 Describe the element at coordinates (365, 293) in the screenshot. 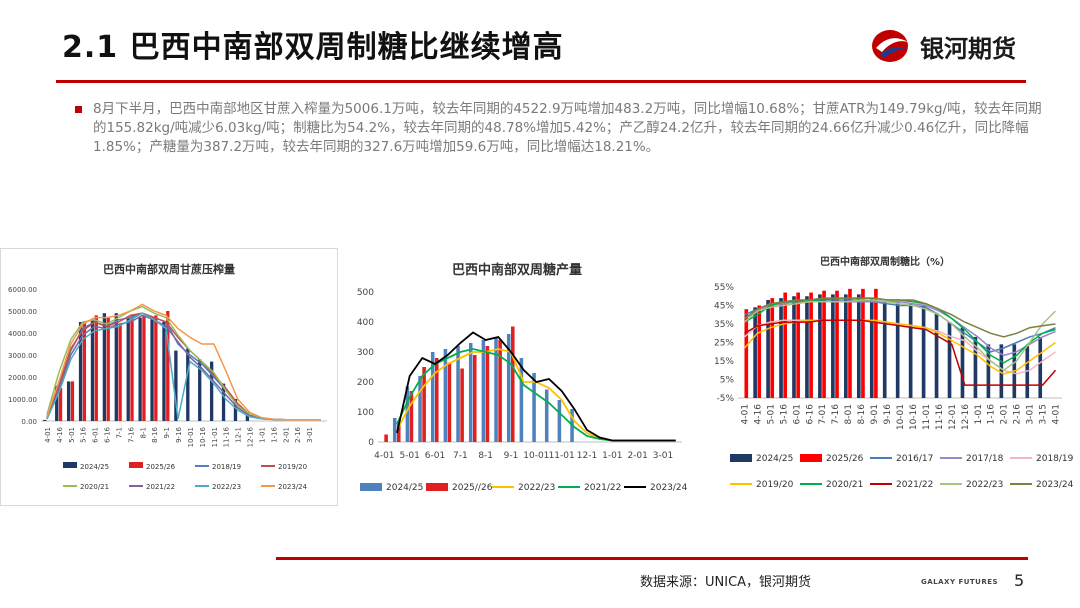

I see `y-tick-label: 500` at that location.